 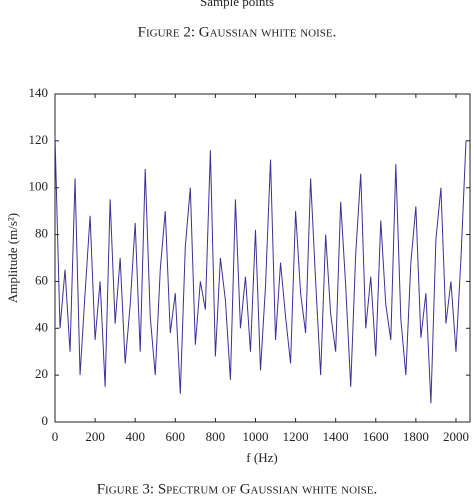 I want to click on x-tick-label: 2000, so click(x=456, y=436).